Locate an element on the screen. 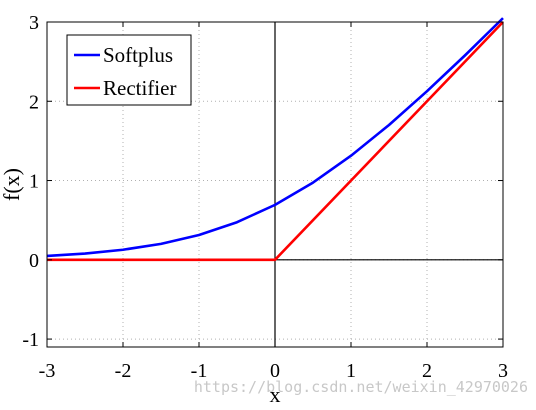 This screenshot has height=410, width=536. x-tick-label: 0 is located at coordinates (275, 371).